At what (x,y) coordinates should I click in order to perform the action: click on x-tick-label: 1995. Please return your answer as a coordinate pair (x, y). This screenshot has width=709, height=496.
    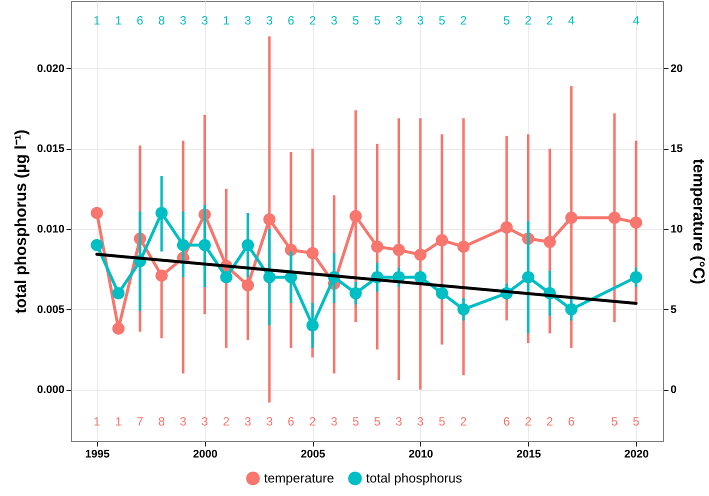
    Looking at the image, I should click on (97, 454).